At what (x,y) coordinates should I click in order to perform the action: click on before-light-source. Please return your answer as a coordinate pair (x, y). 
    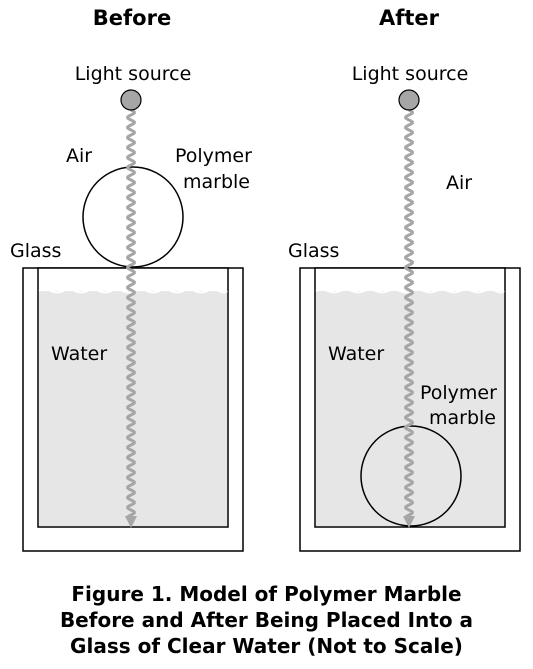
    Looking at the image, I should click on (131, 100).